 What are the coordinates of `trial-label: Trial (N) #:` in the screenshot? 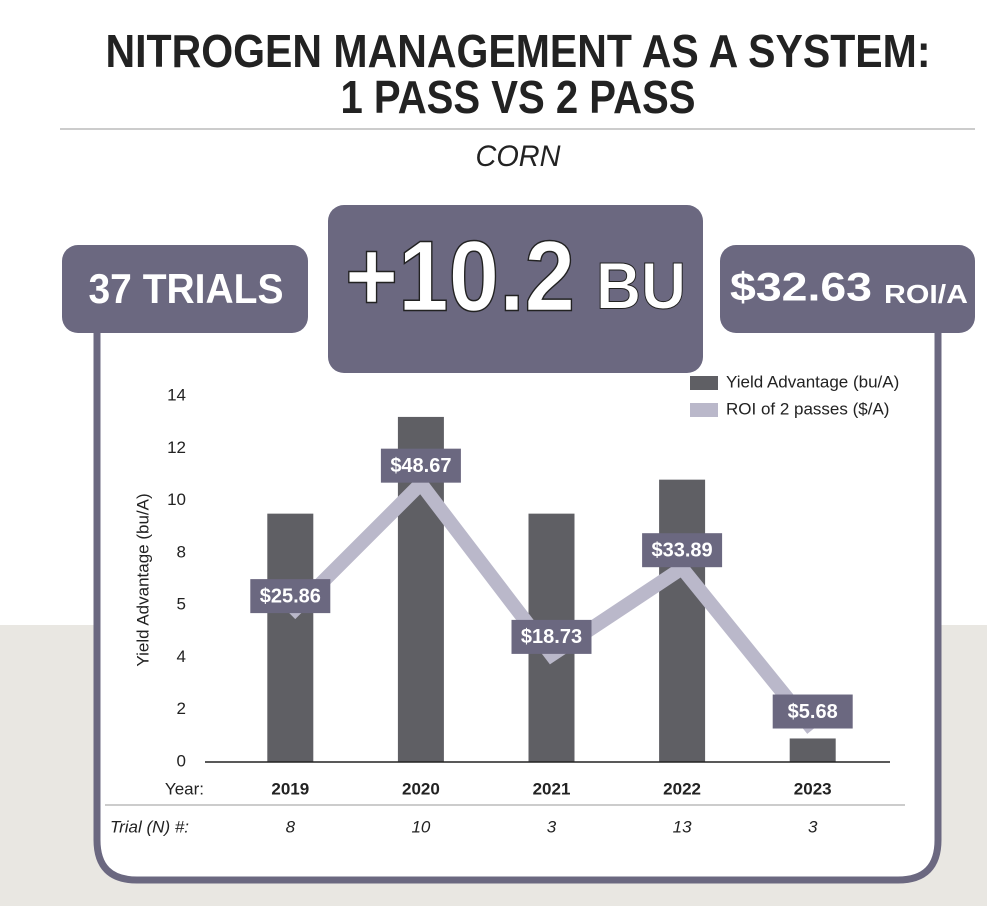 It's located at (149, 826).